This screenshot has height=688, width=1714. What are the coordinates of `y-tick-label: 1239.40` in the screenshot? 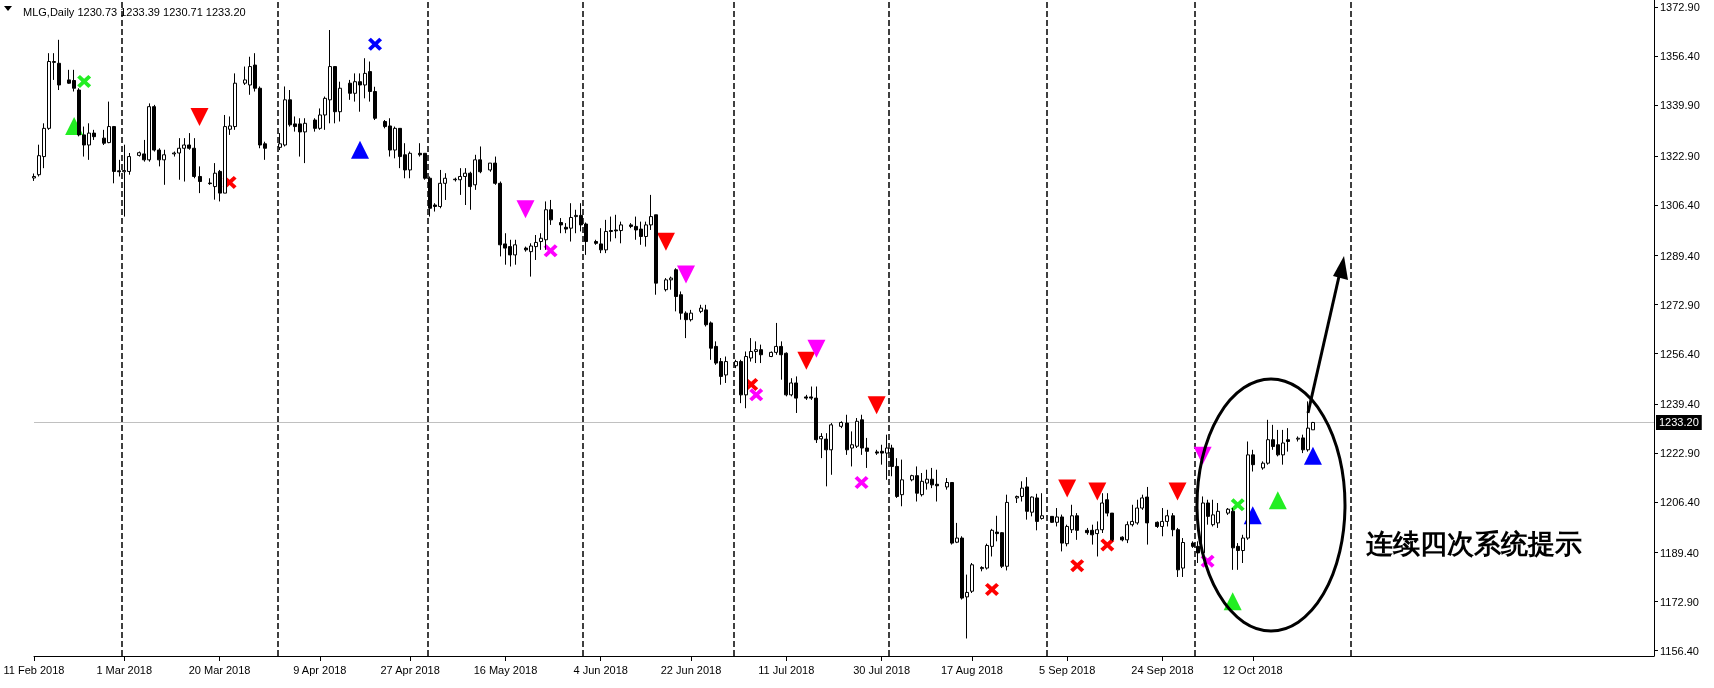 It's located at (1680, 404).